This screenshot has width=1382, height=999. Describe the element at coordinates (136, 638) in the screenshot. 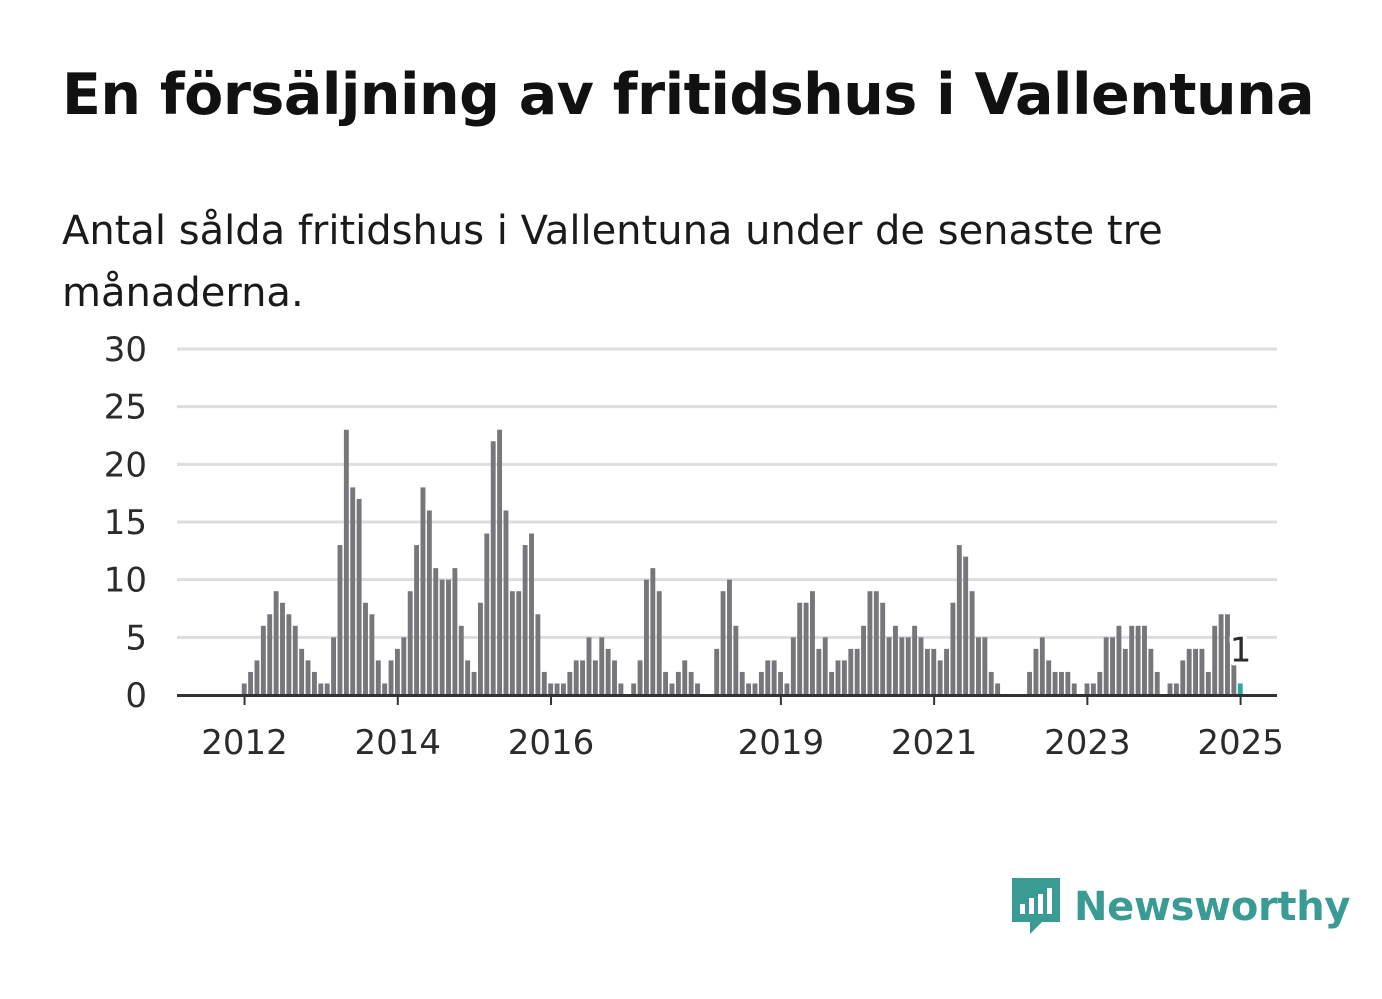

I see `y-tick-label: 5` at that location.